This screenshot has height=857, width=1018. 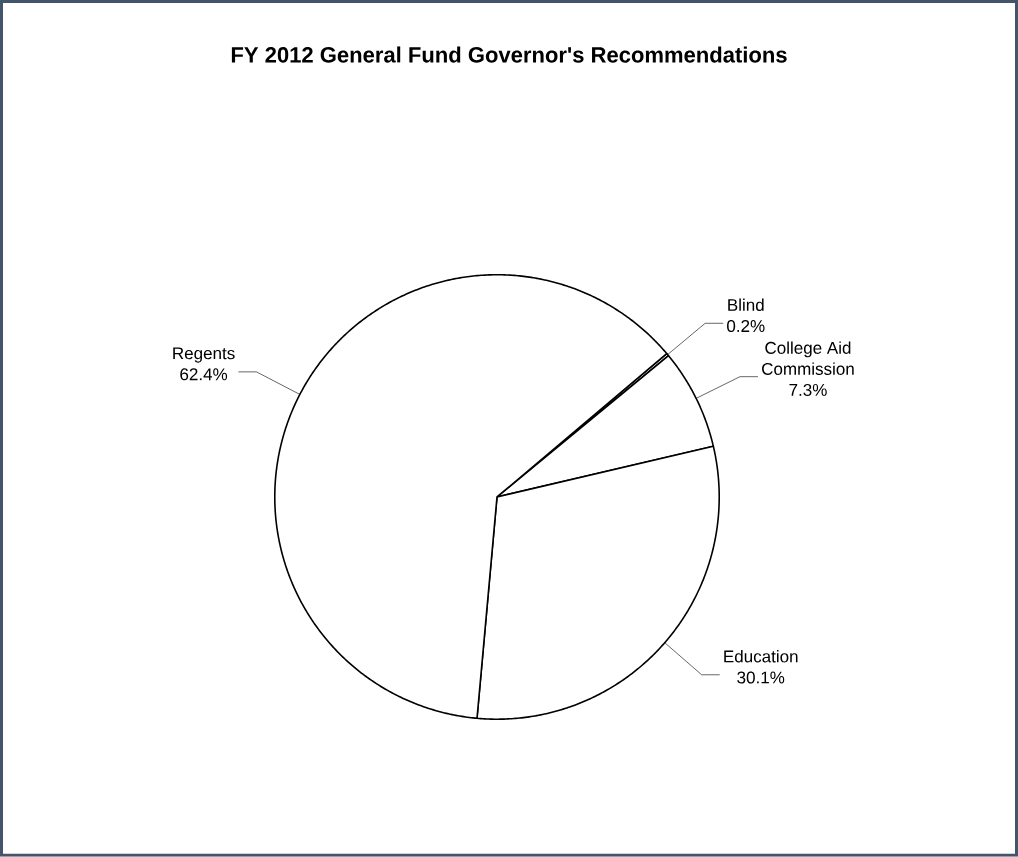 What do you see at coordinates (204, 374) in the screenshot?
I see `data-label: 62.4%` at bounding box center [204, 374].